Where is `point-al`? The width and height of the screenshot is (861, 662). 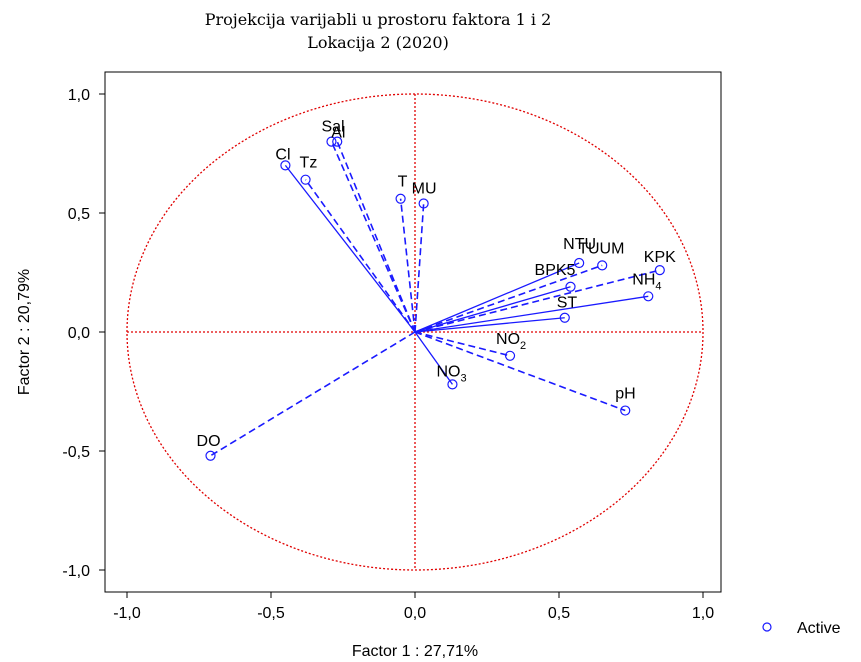
point-al is located at coordinates (337, 141).